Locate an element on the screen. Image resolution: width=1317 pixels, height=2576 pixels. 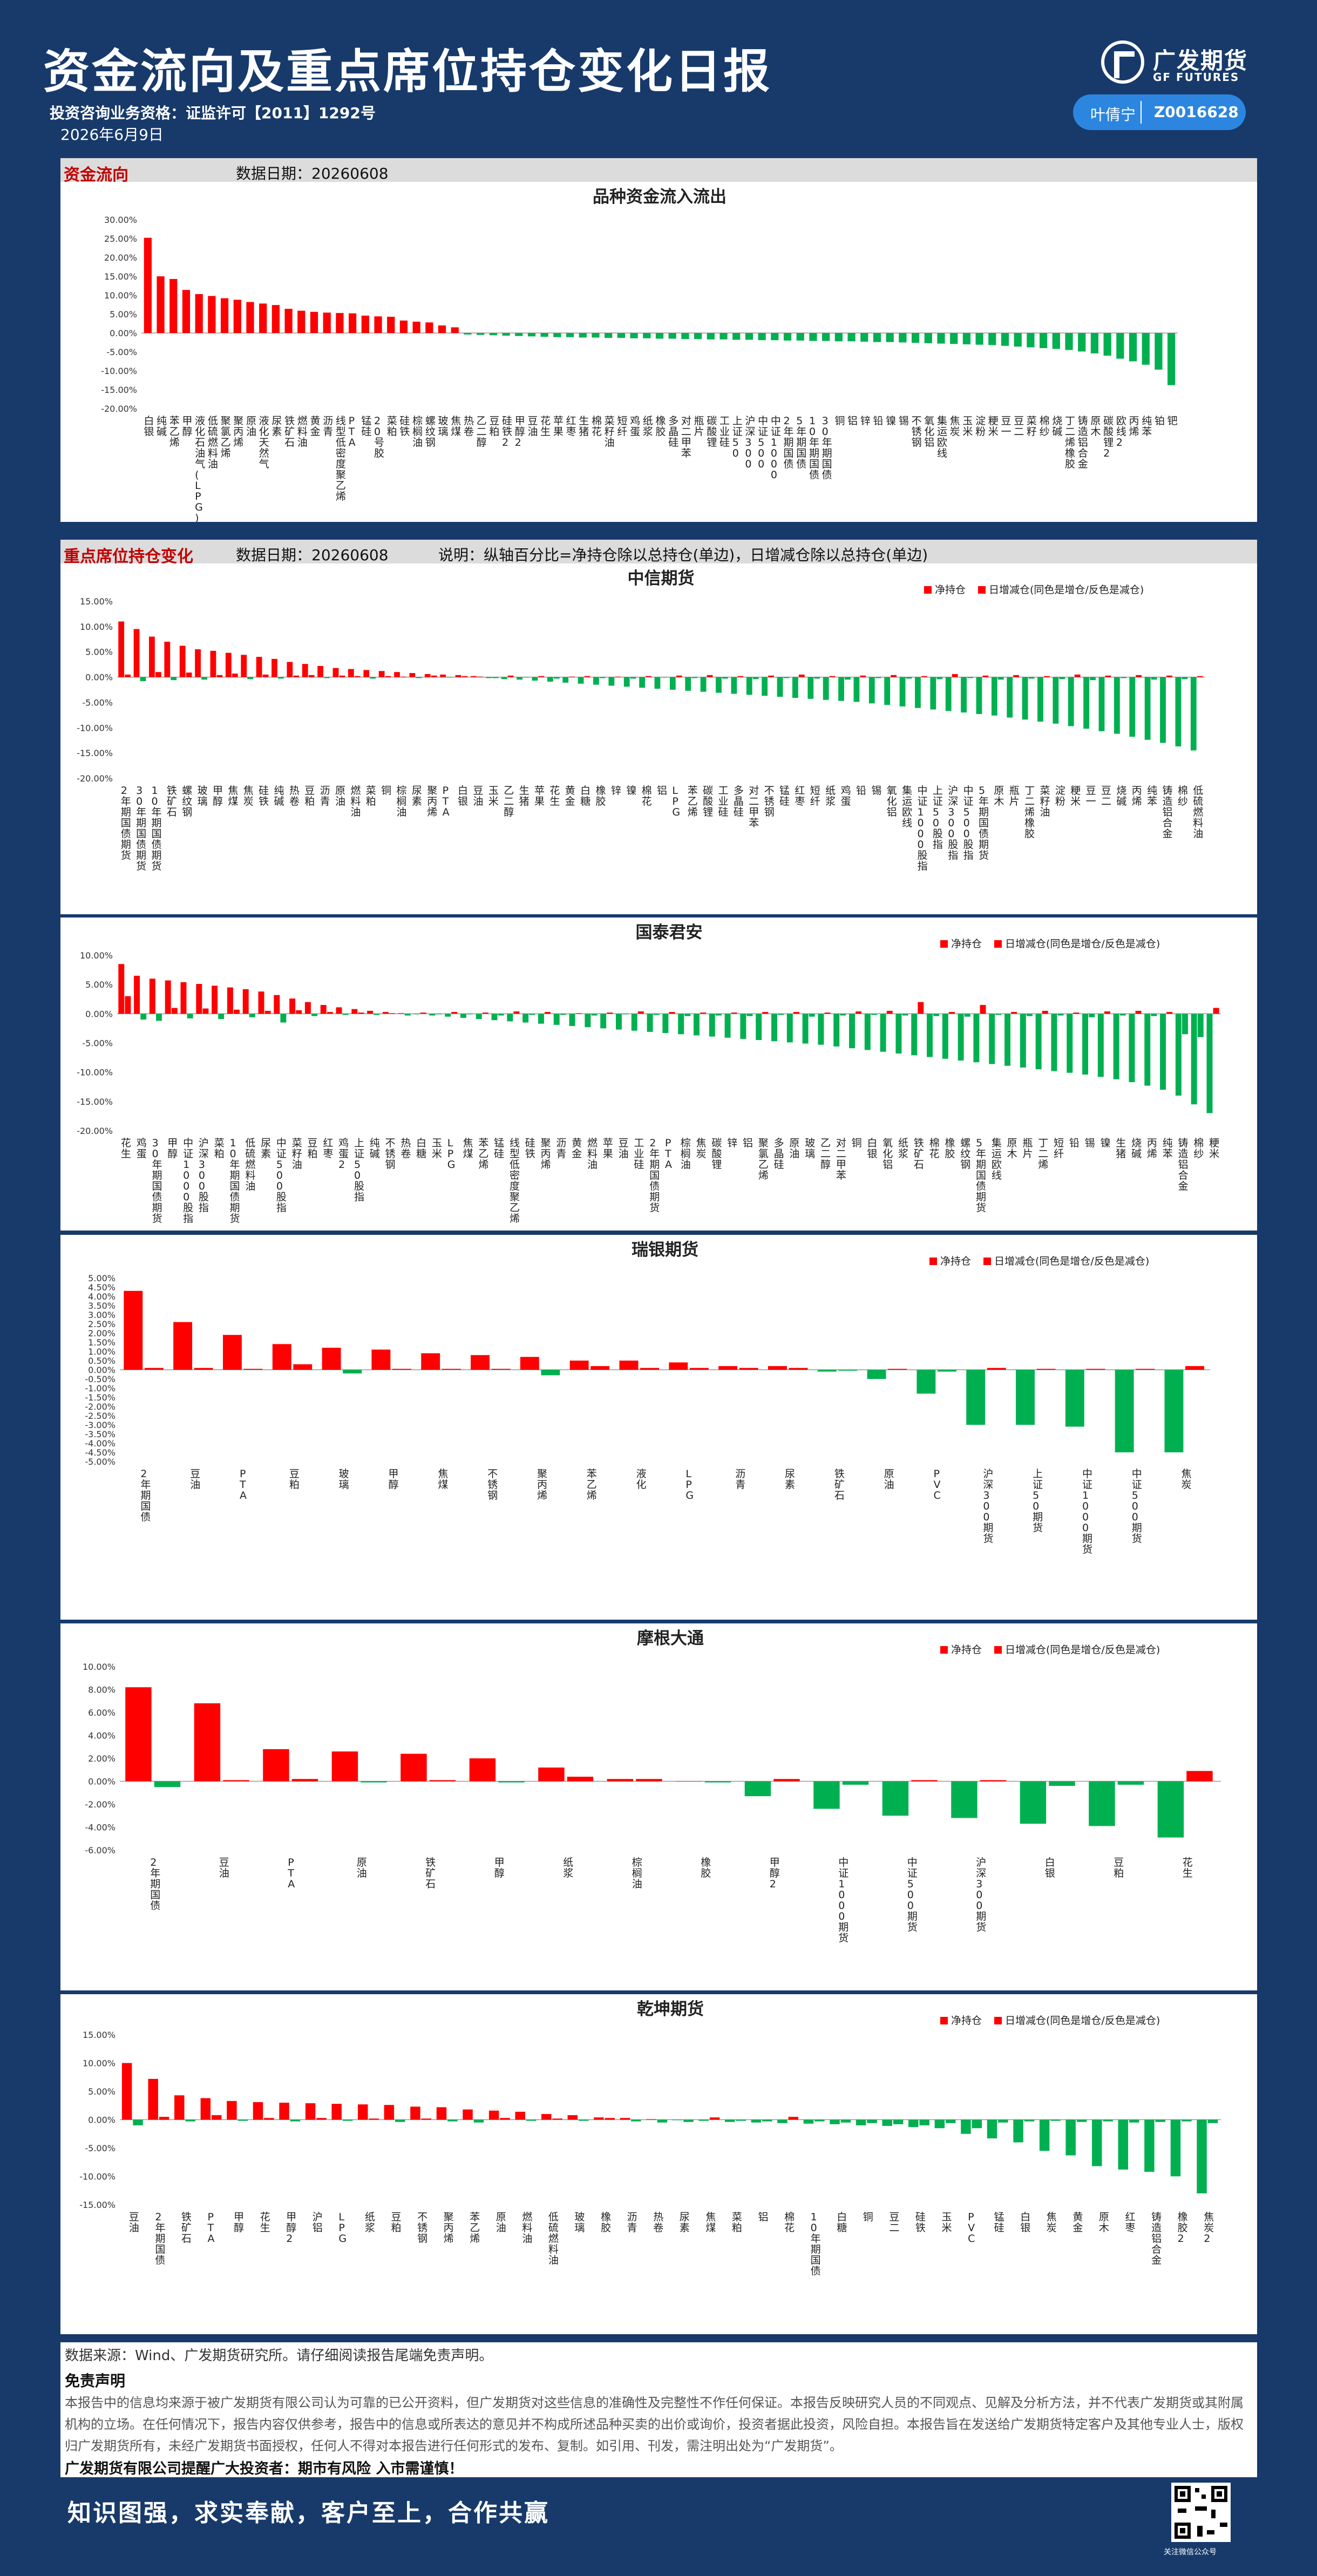
legend-swatch-net is located at coordinates (933, 1261).